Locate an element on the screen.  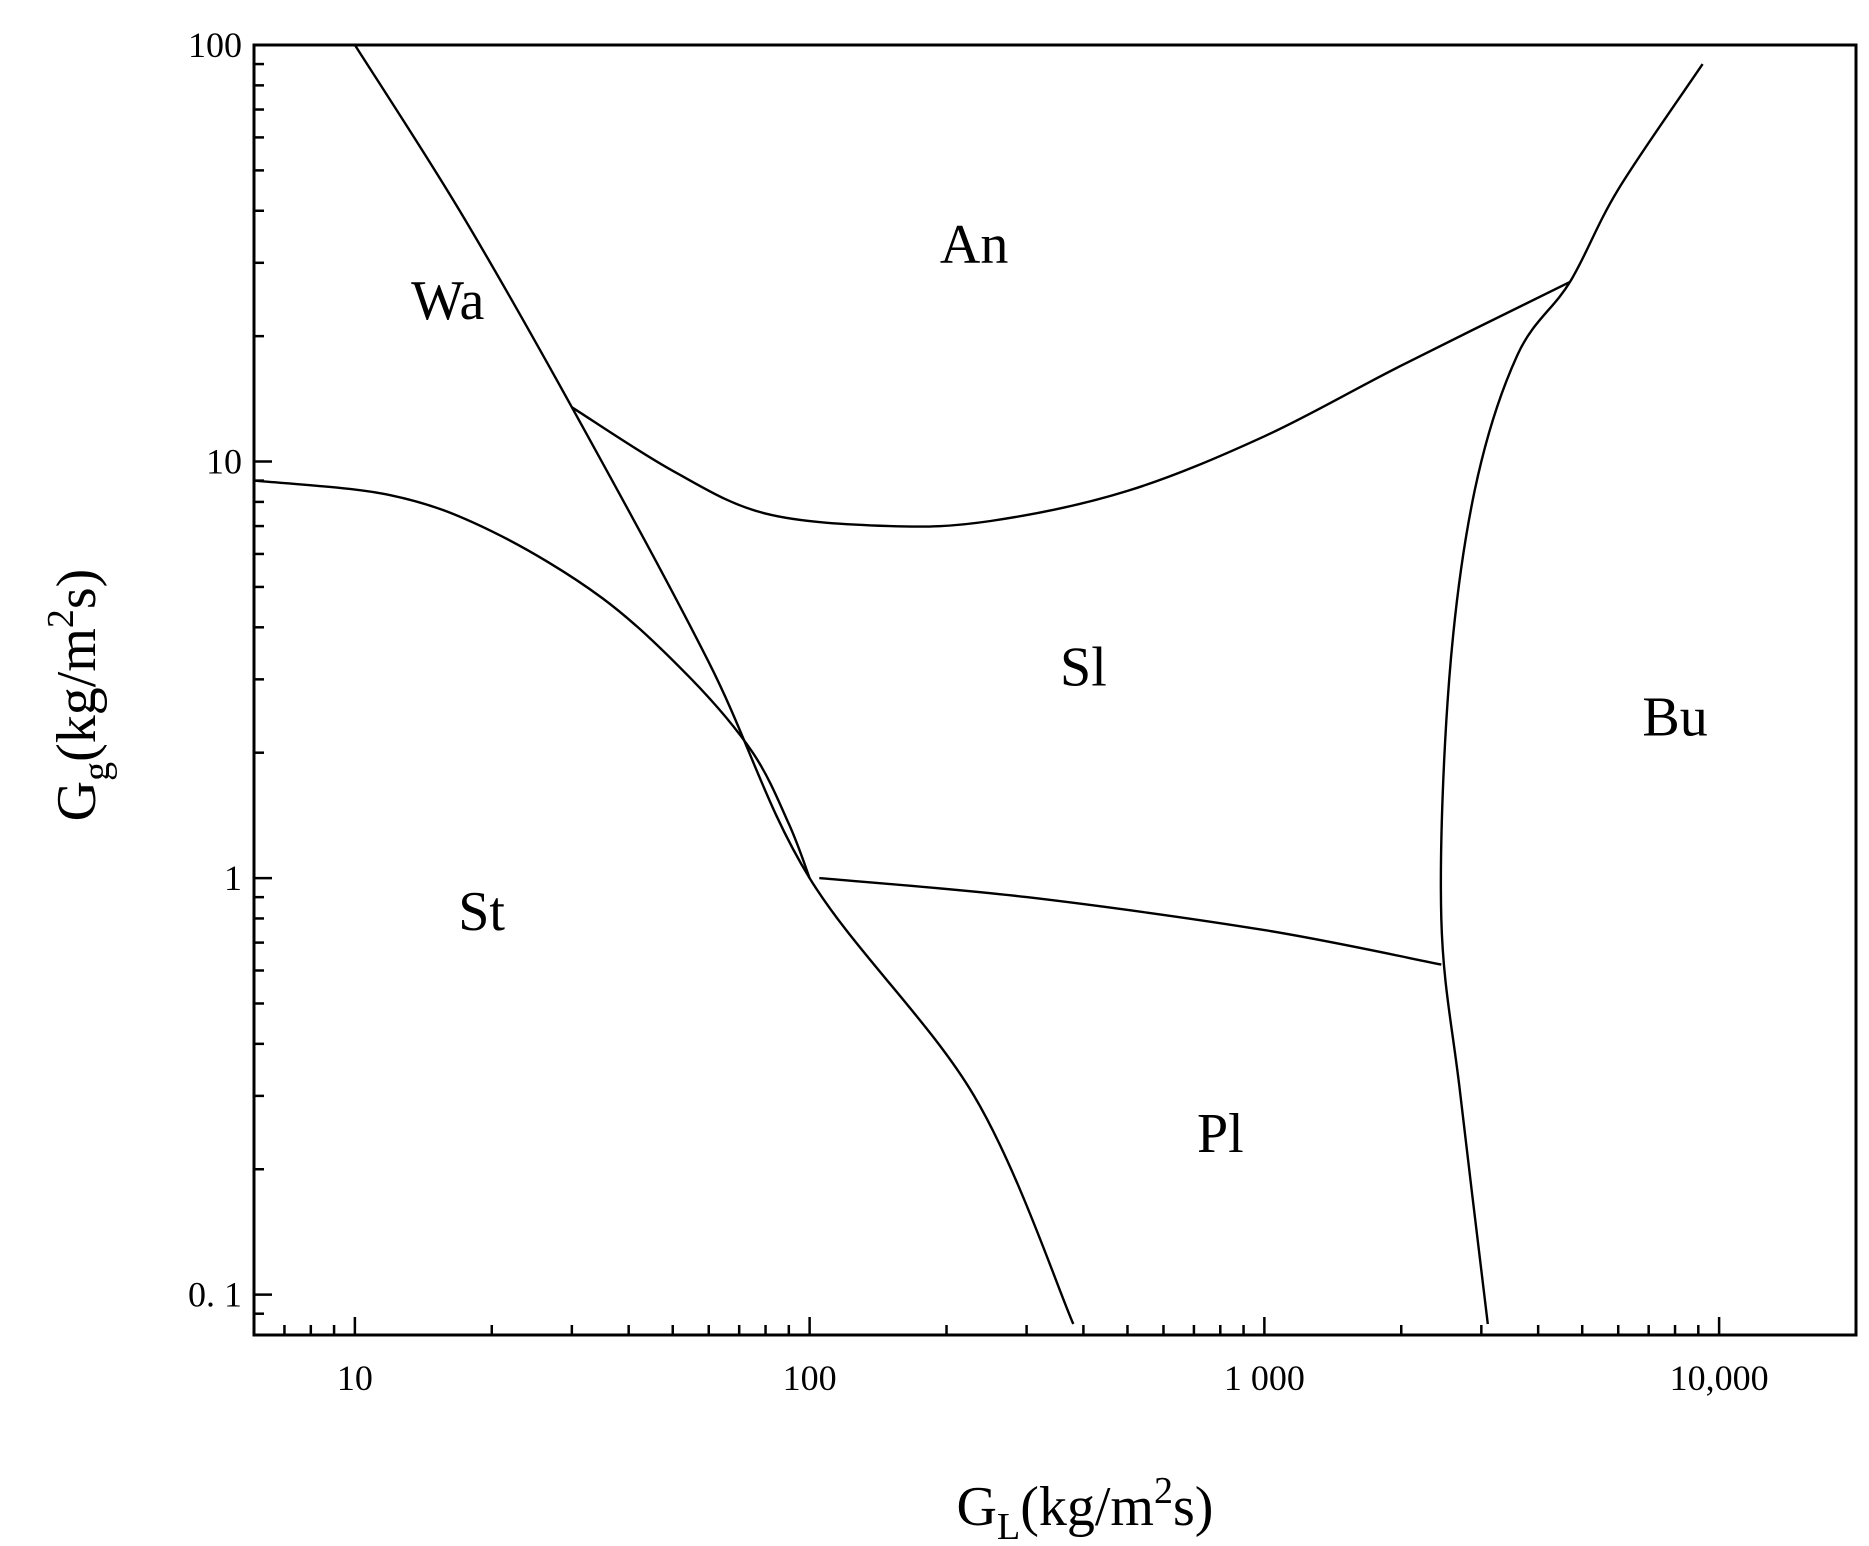
region-label-an: An is located at coordinates (974, 245).